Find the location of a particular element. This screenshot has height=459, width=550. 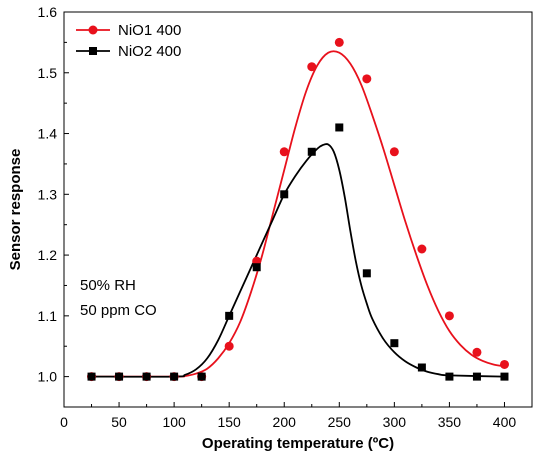

legend-label-nio1: NiO1 400 is located at coordinates (149, 30).